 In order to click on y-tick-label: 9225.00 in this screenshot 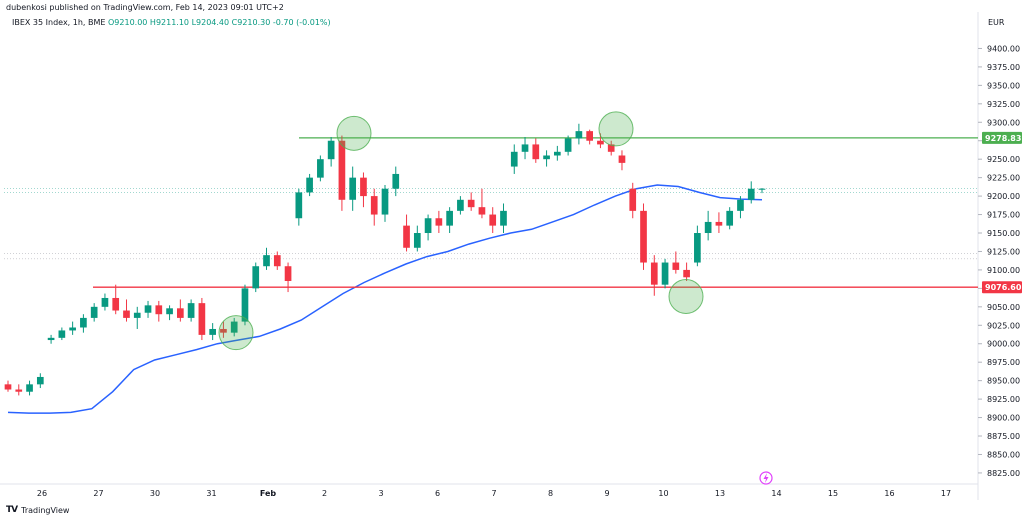, I will do `click(1003, 178)`.